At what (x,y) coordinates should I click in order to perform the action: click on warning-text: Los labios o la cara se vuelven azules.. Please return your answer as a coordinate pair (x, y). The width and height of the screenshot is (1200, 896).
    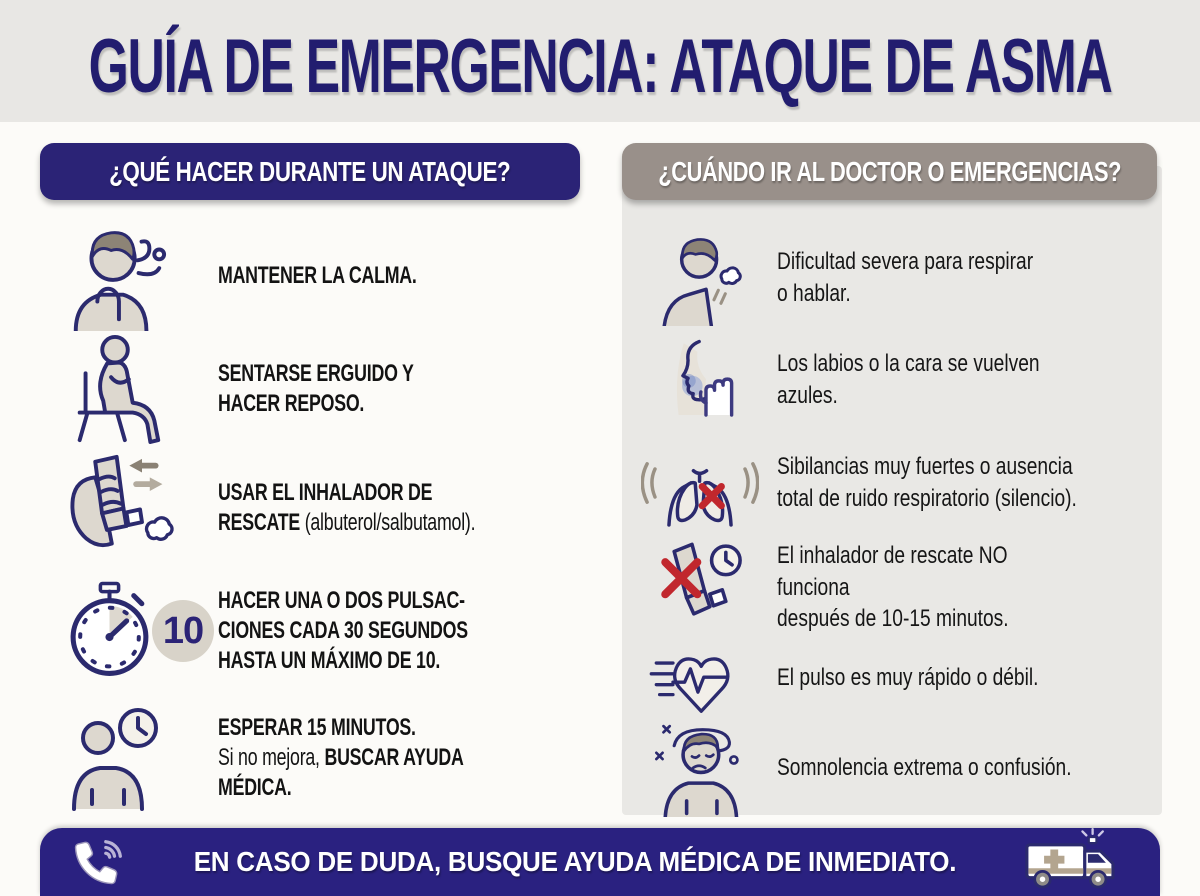
    Looking at the image, I should click on (908, 379).